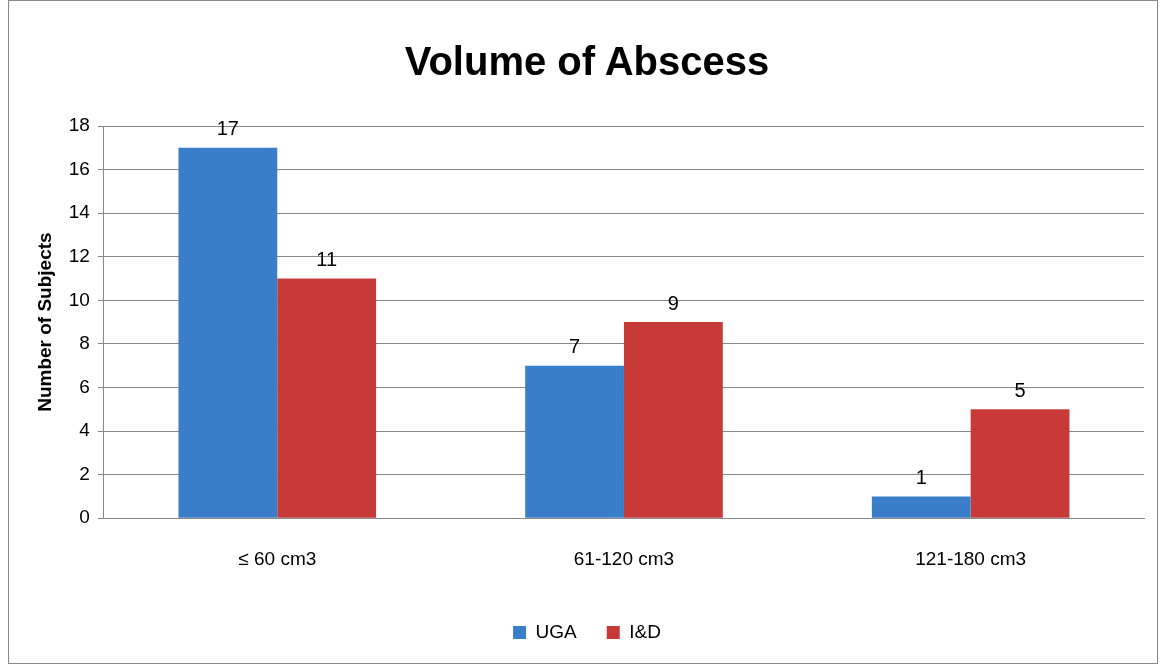 The image size is (1163, 668). I want to click on data-label: 1, so click(921, 476).